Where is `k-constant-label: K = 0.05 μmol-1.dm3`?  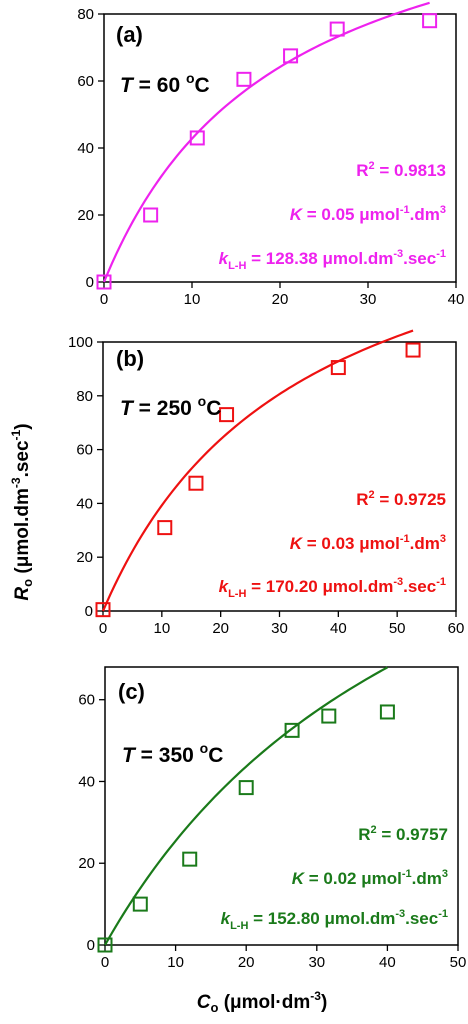
k-constant-label: K = 0.05 μmol-1.dm3 is located at coordinates (368, 214).